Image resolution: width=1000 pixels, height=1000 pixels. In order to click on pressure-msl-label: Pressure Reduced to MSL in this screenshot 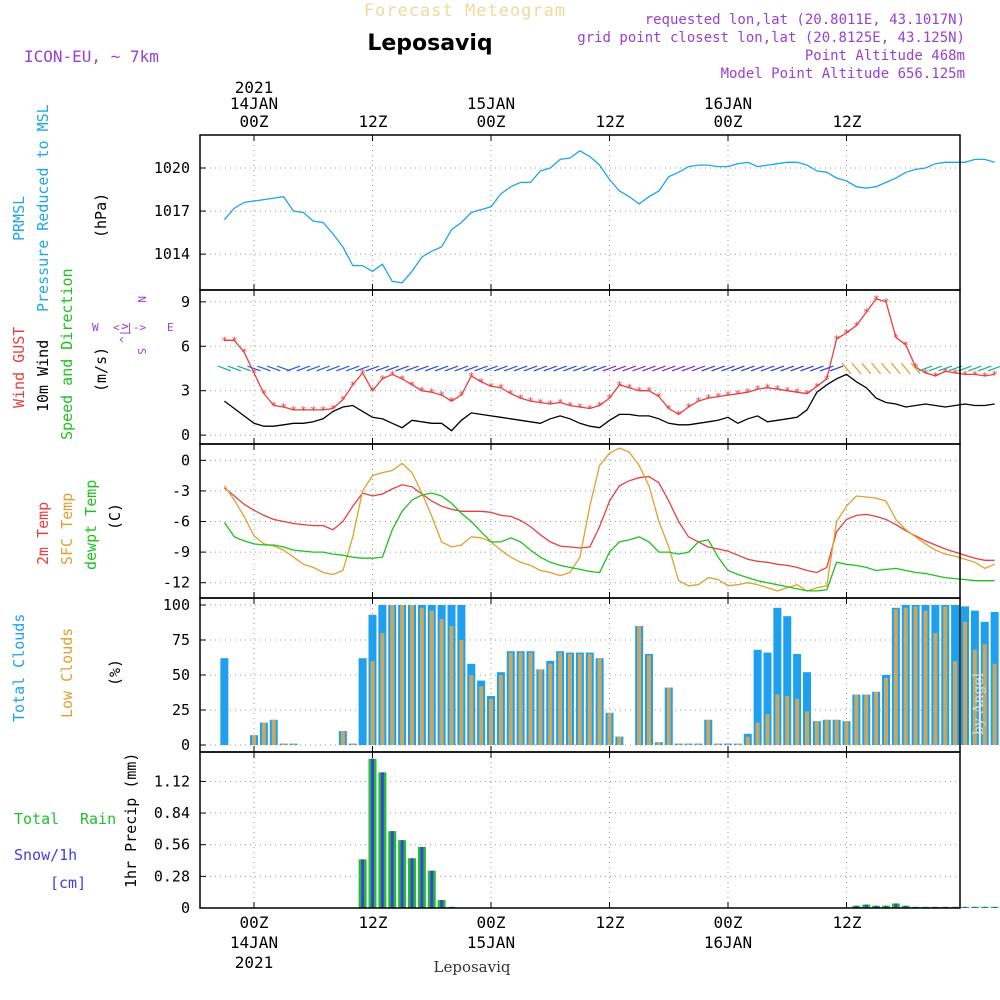, I will do `click(43, 208)`.